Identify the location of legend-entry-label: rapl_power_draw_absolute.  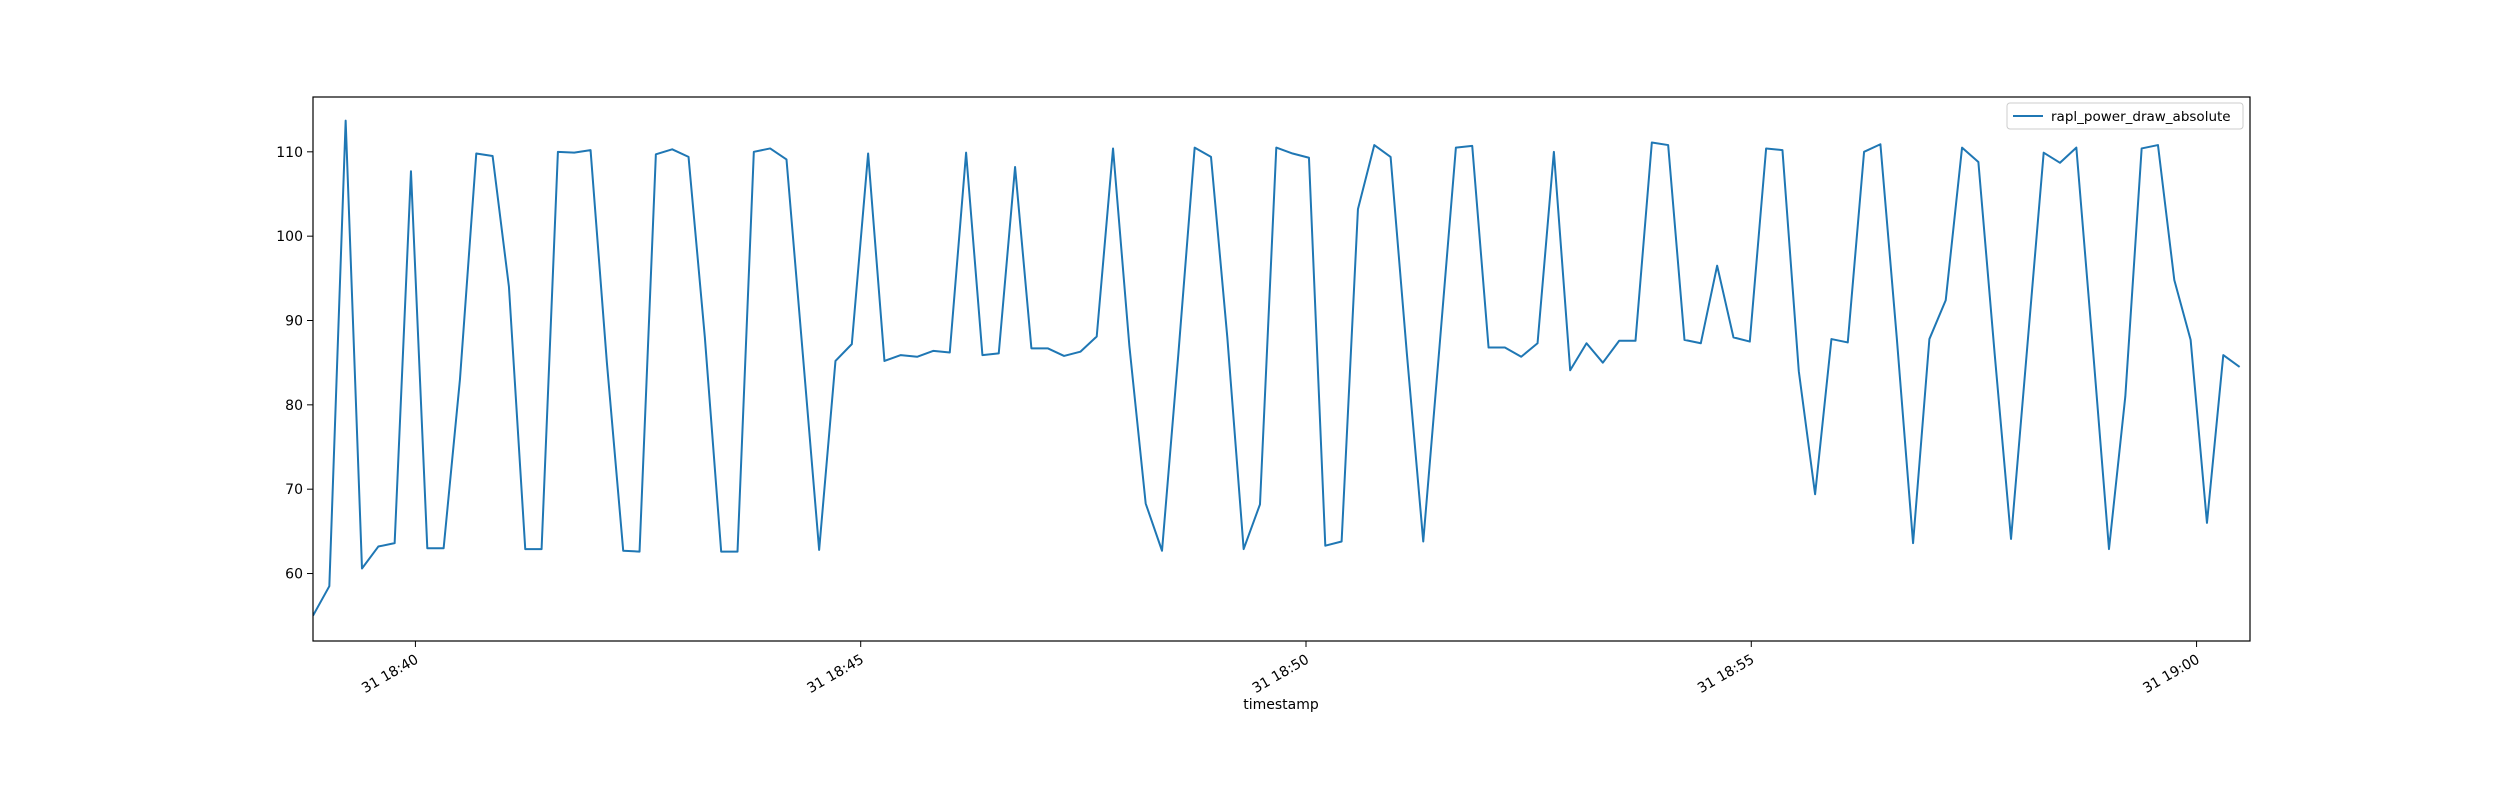
(2141, 117).